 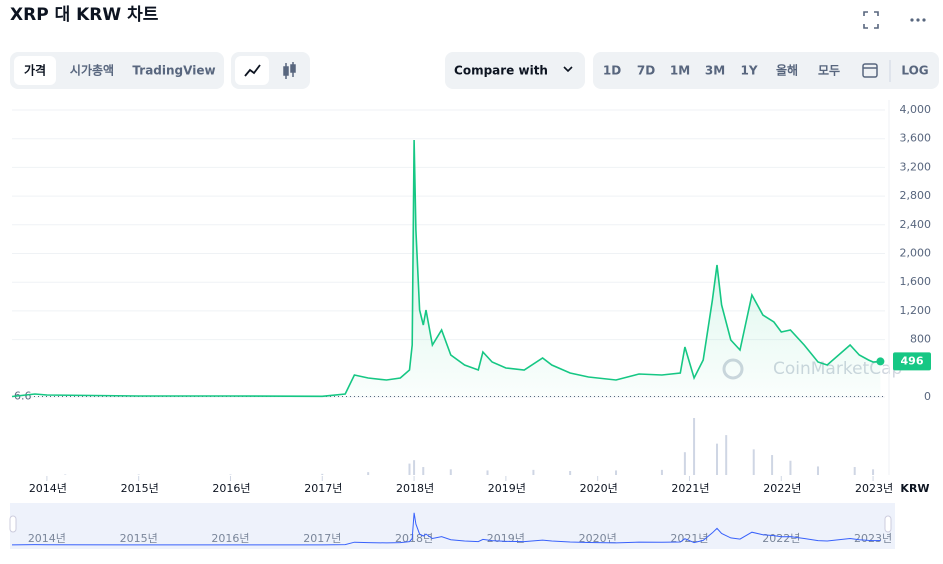 What do you see at coordinates (599, 488) in the screenshot?
I see `x-tick-label: 2020년` at bounding box center [599, 488].